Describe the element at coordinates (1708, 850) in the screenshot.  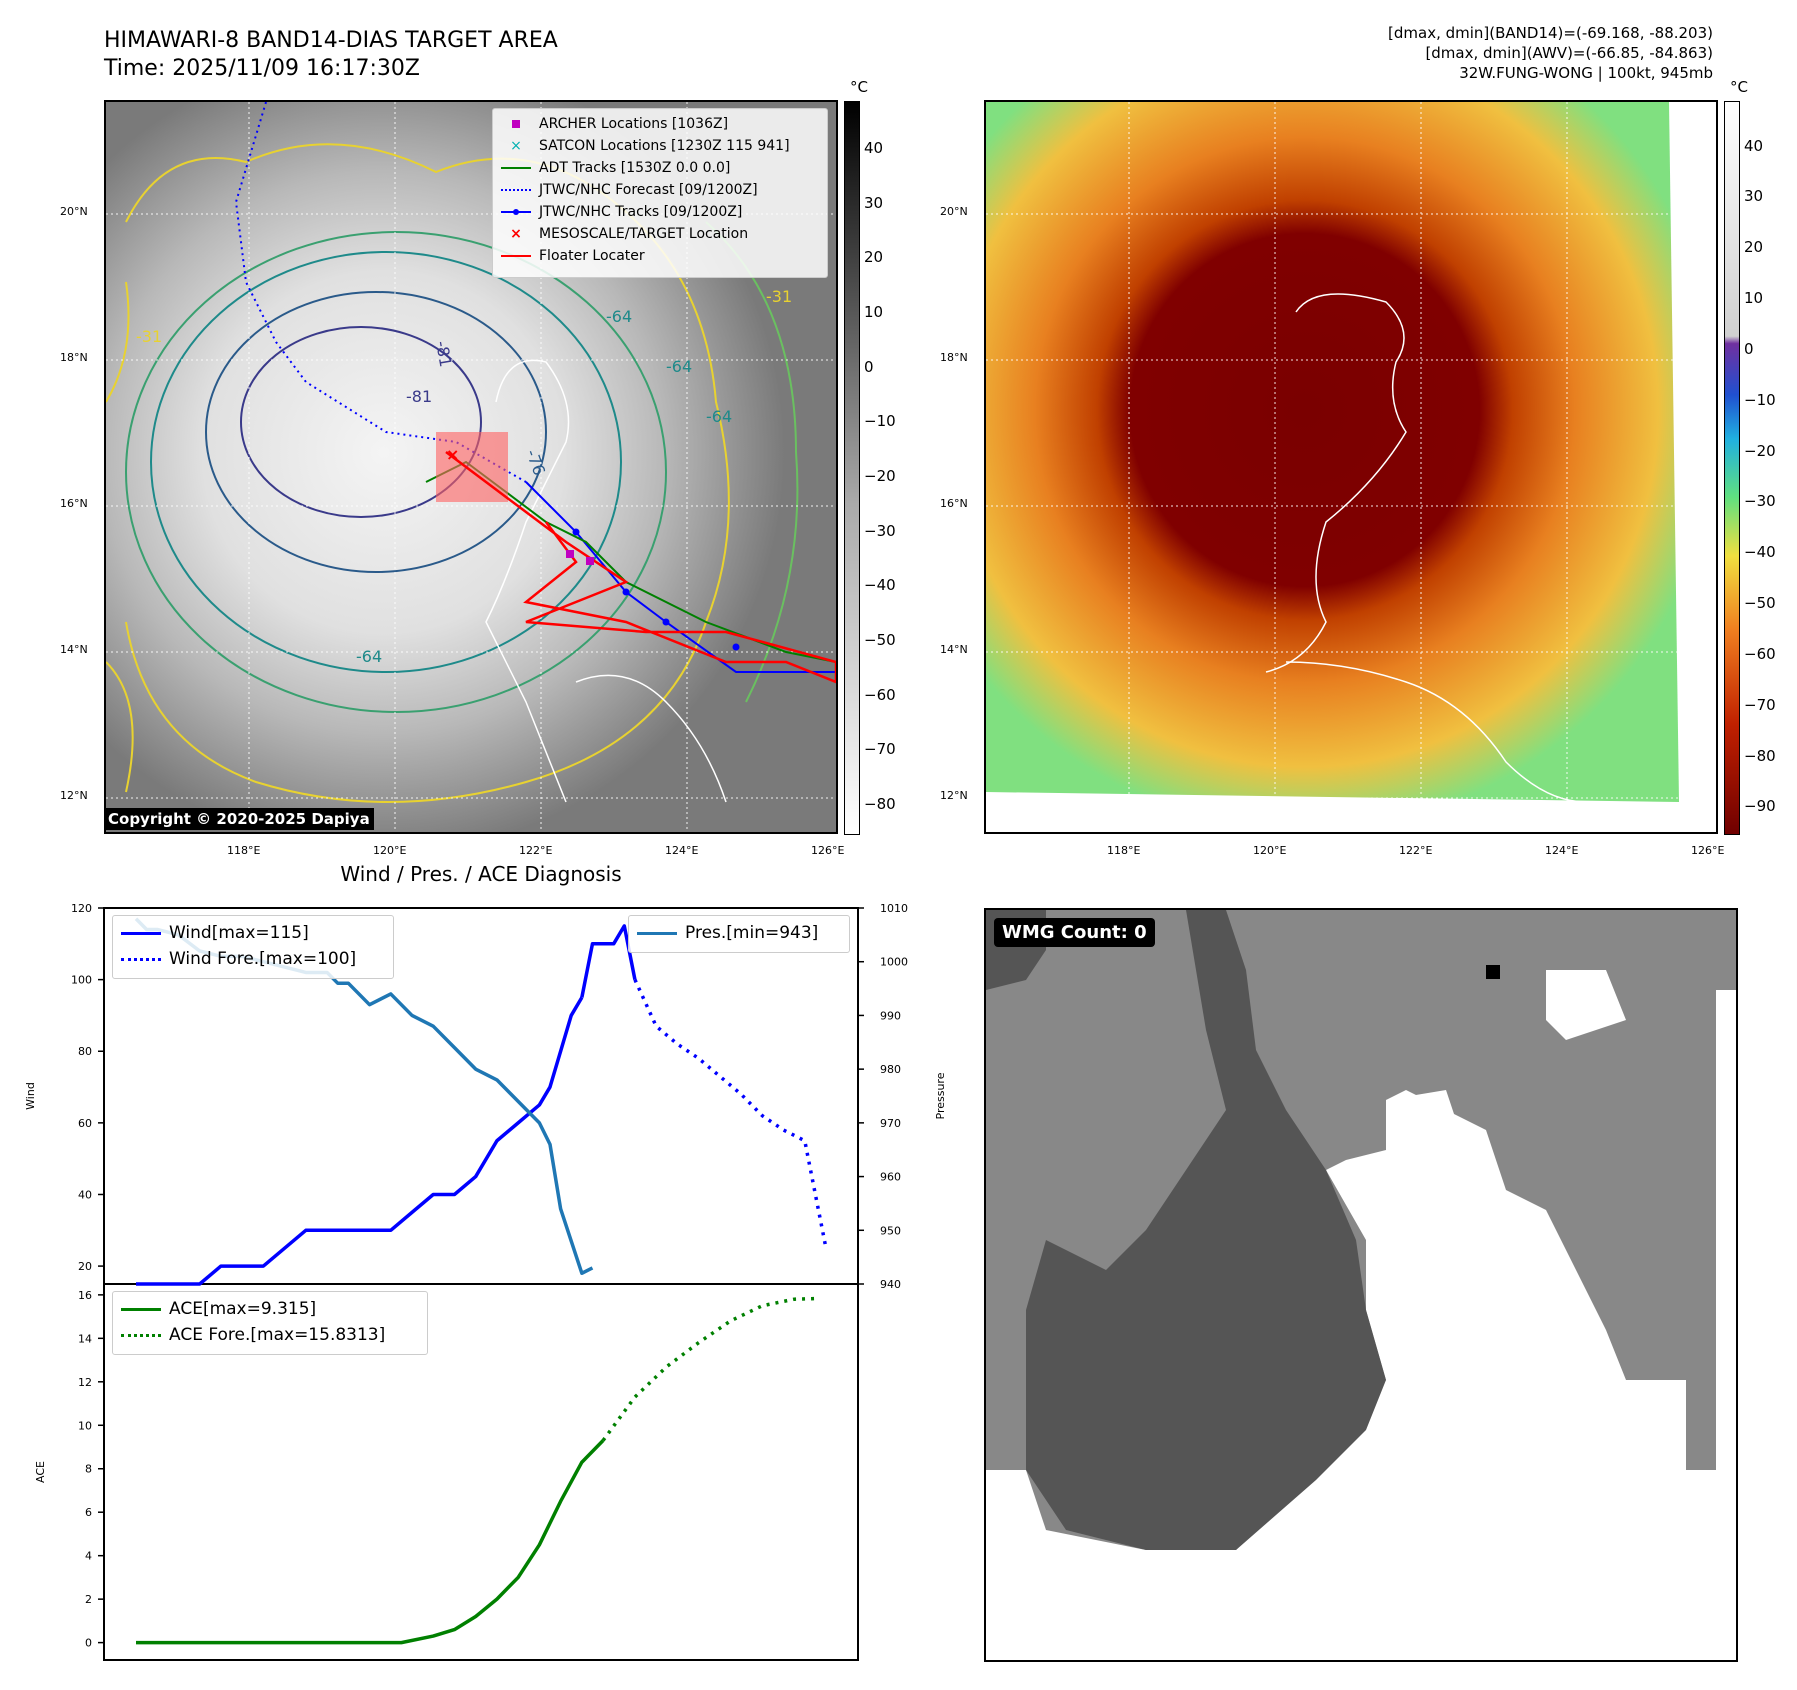
I see `lon-label: 126°E` at that location.